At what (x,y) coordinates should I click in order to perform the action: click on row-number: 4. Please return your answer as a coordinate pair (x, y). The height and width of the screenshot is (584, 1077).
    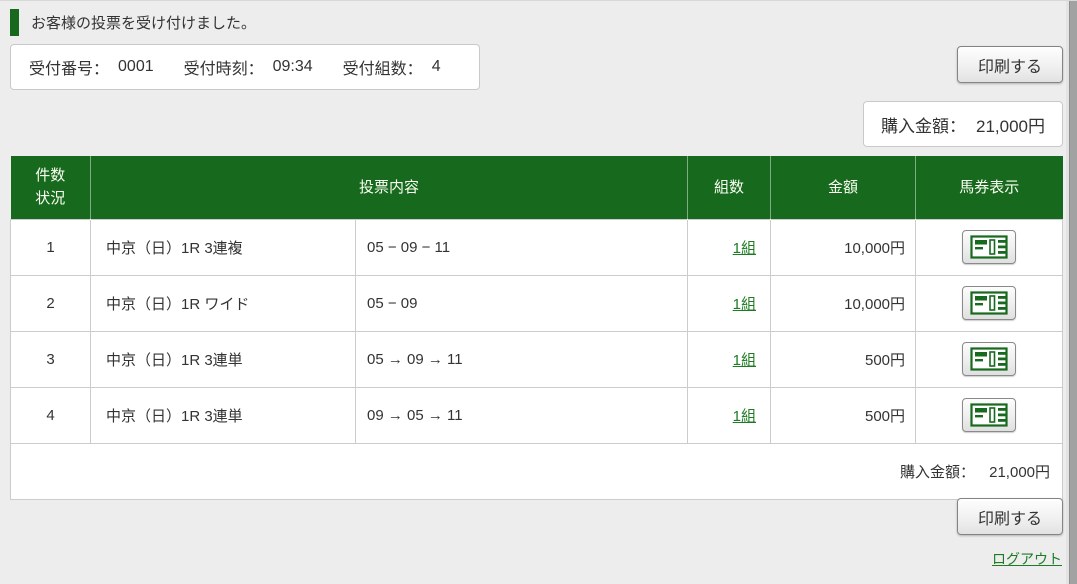
    Looking at the image, I should click on (50, 415).